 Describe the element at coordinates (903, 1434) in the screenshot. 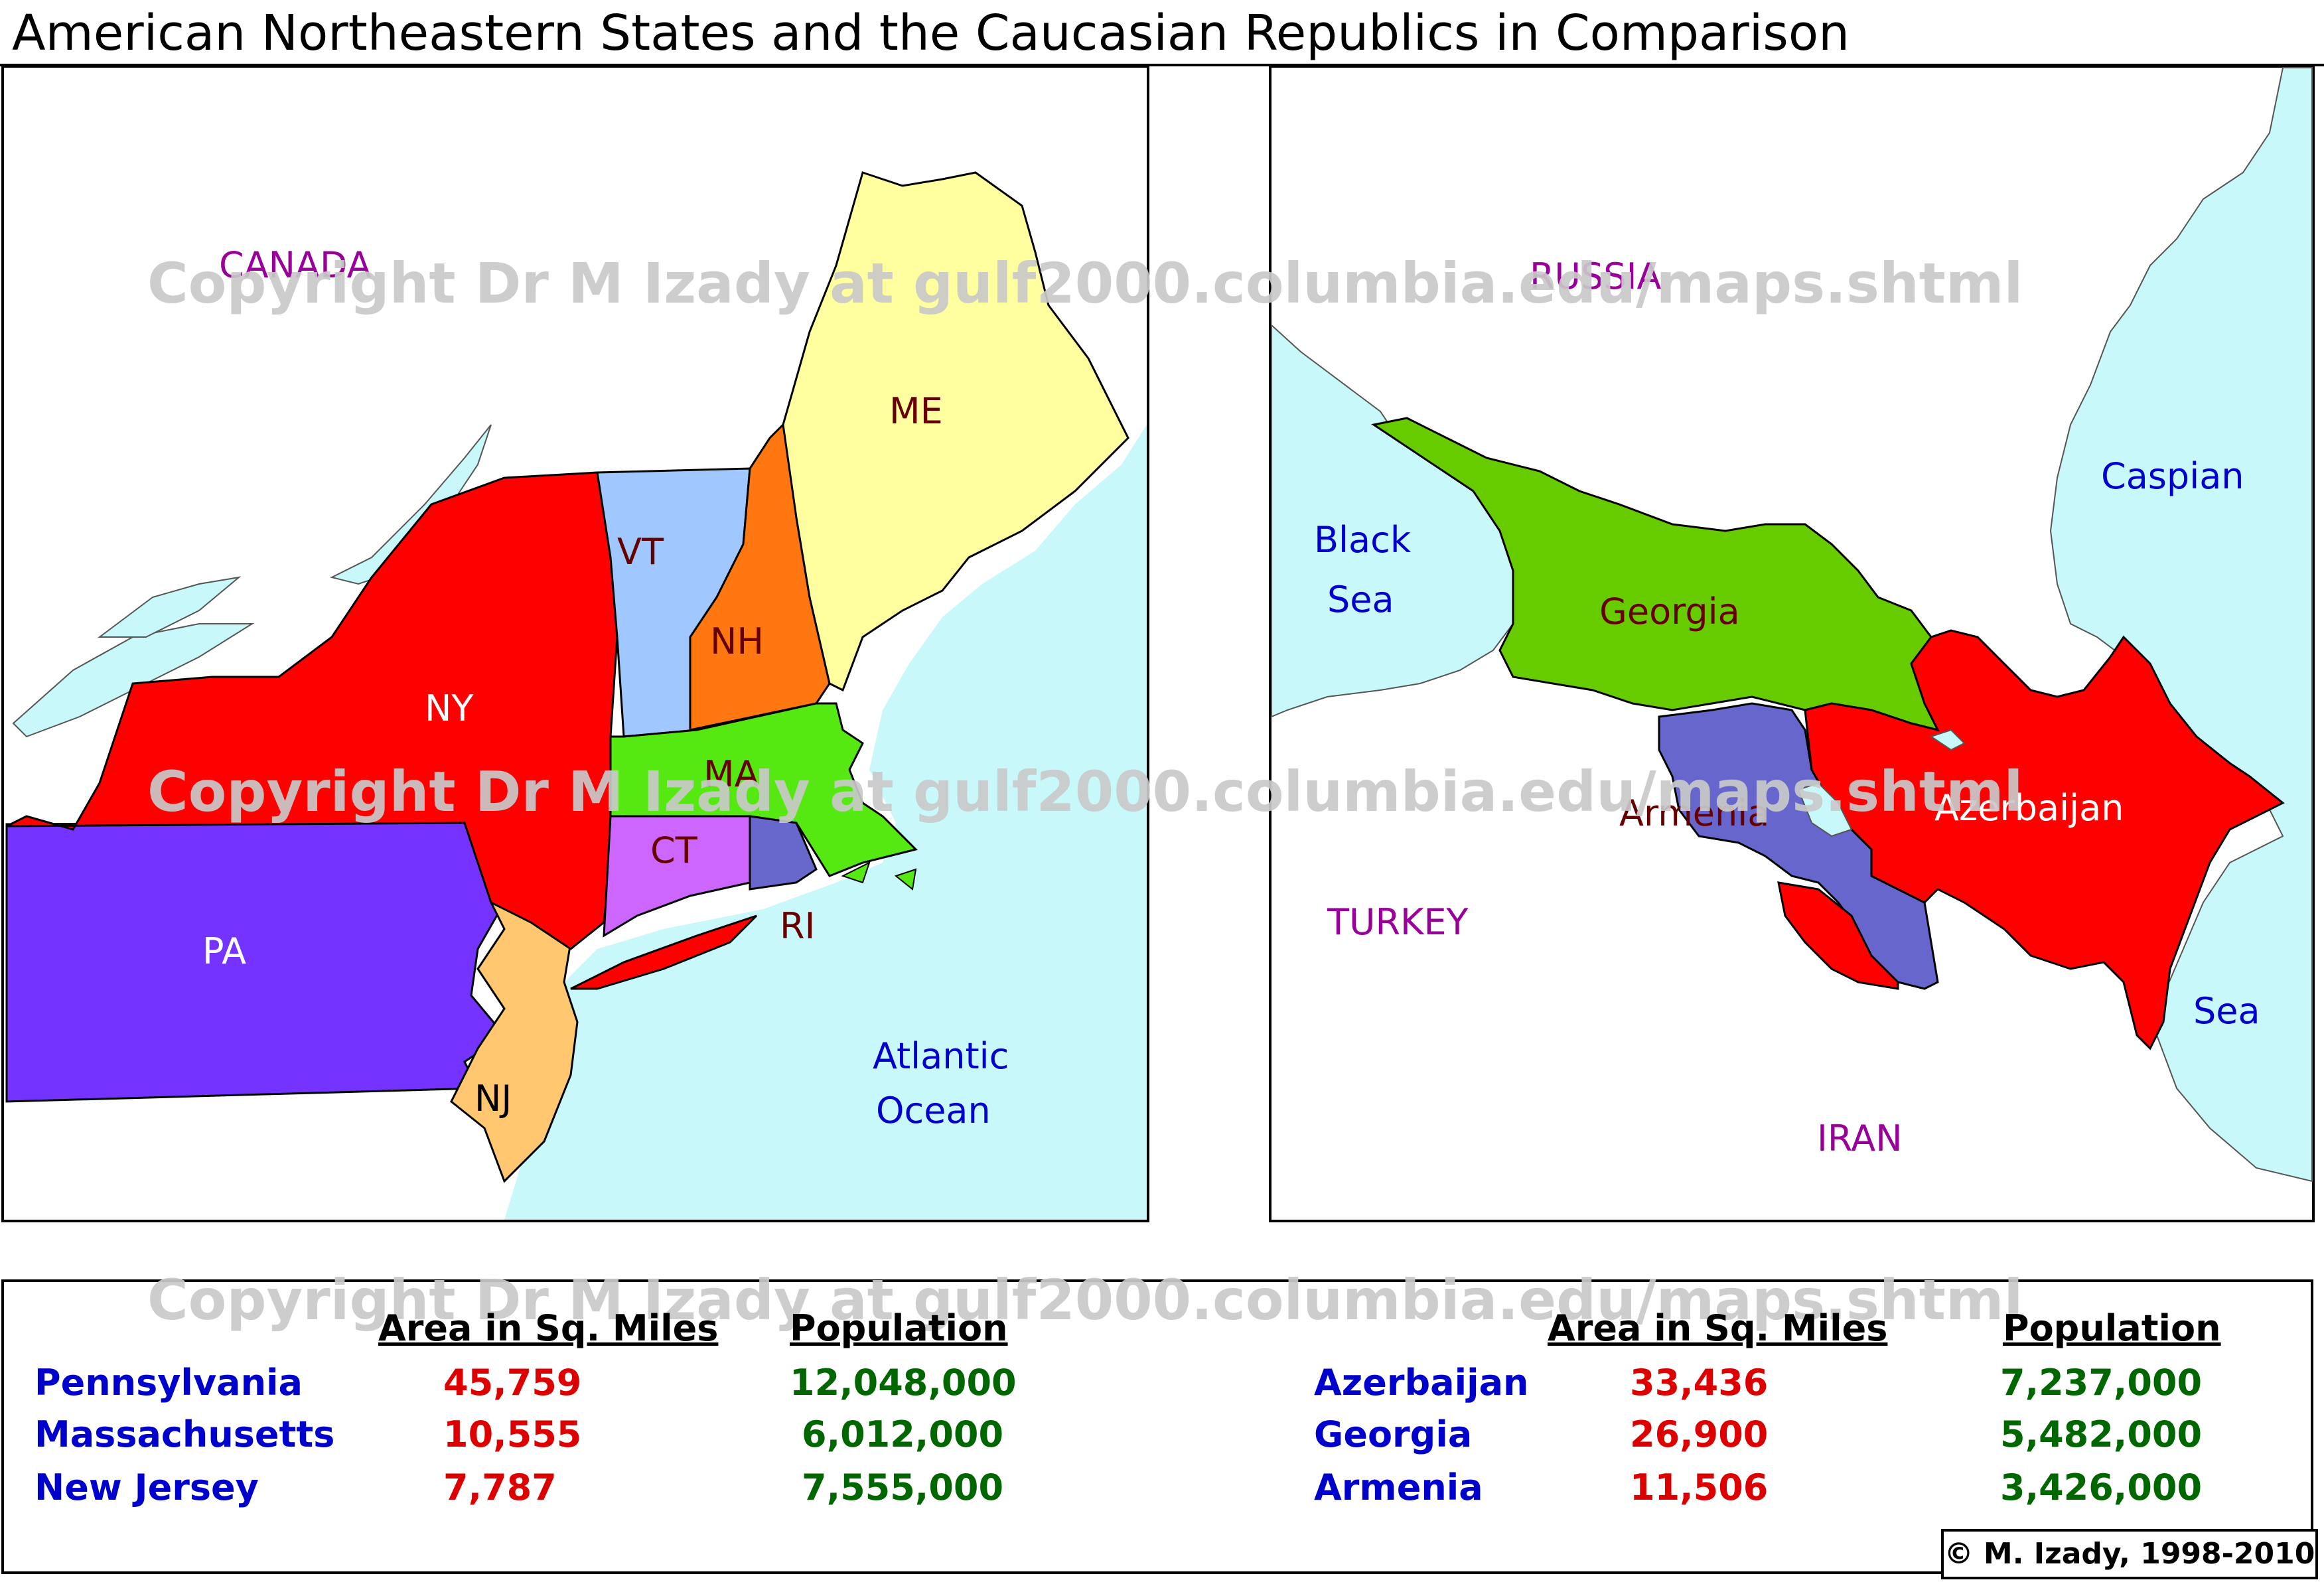

I see `left-row-2-population: 6,012,000` at that location.